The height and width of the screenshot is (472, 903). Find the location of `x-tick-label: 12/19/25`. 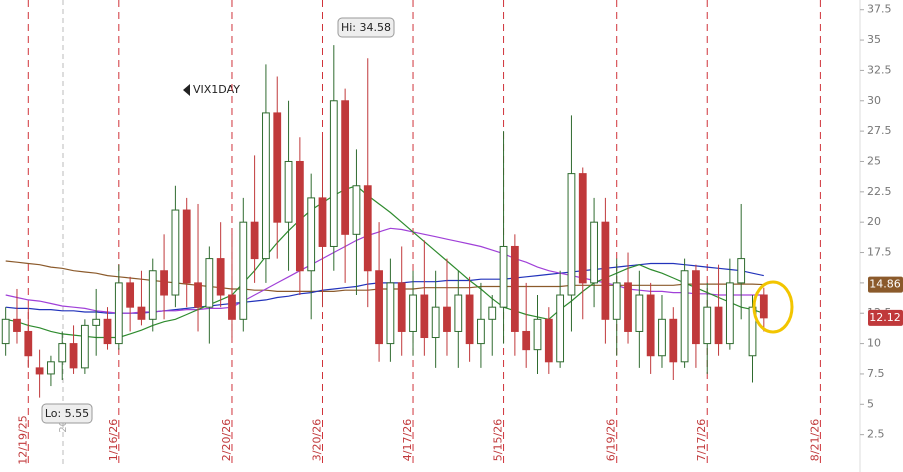

x-tick-label: 12/19/25 is located at coordinates (22, 439).